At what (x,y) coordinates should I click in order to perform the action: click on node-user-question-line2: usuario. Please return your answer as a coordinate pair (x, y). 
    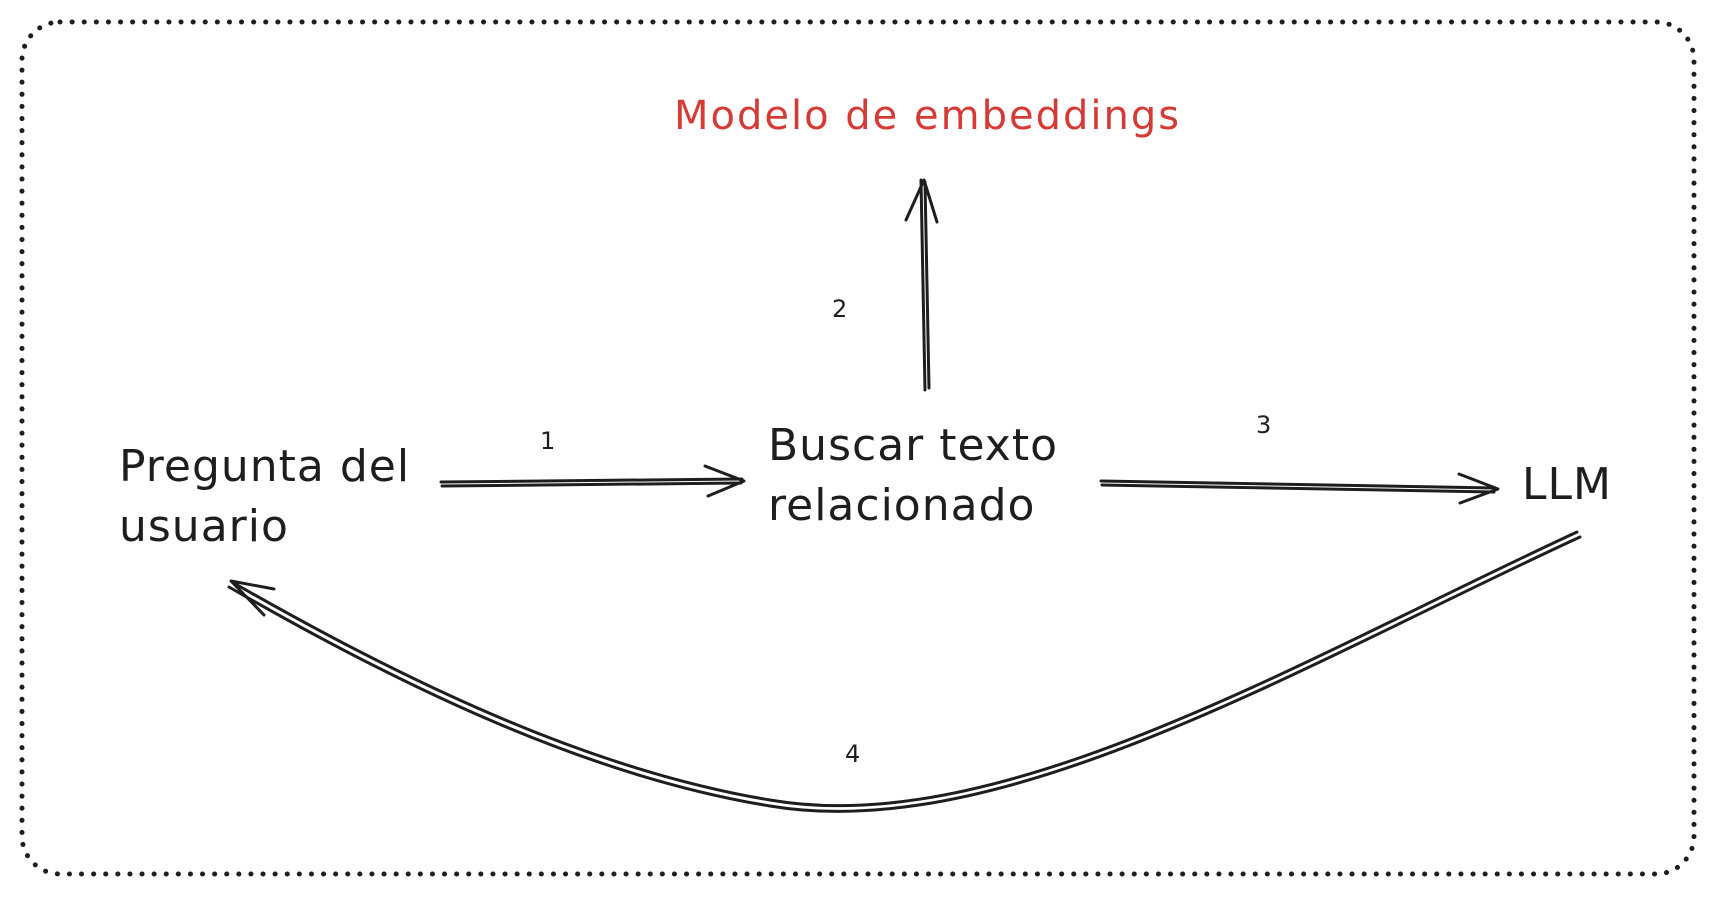
    Looking at the image, I should click on (204, 526).